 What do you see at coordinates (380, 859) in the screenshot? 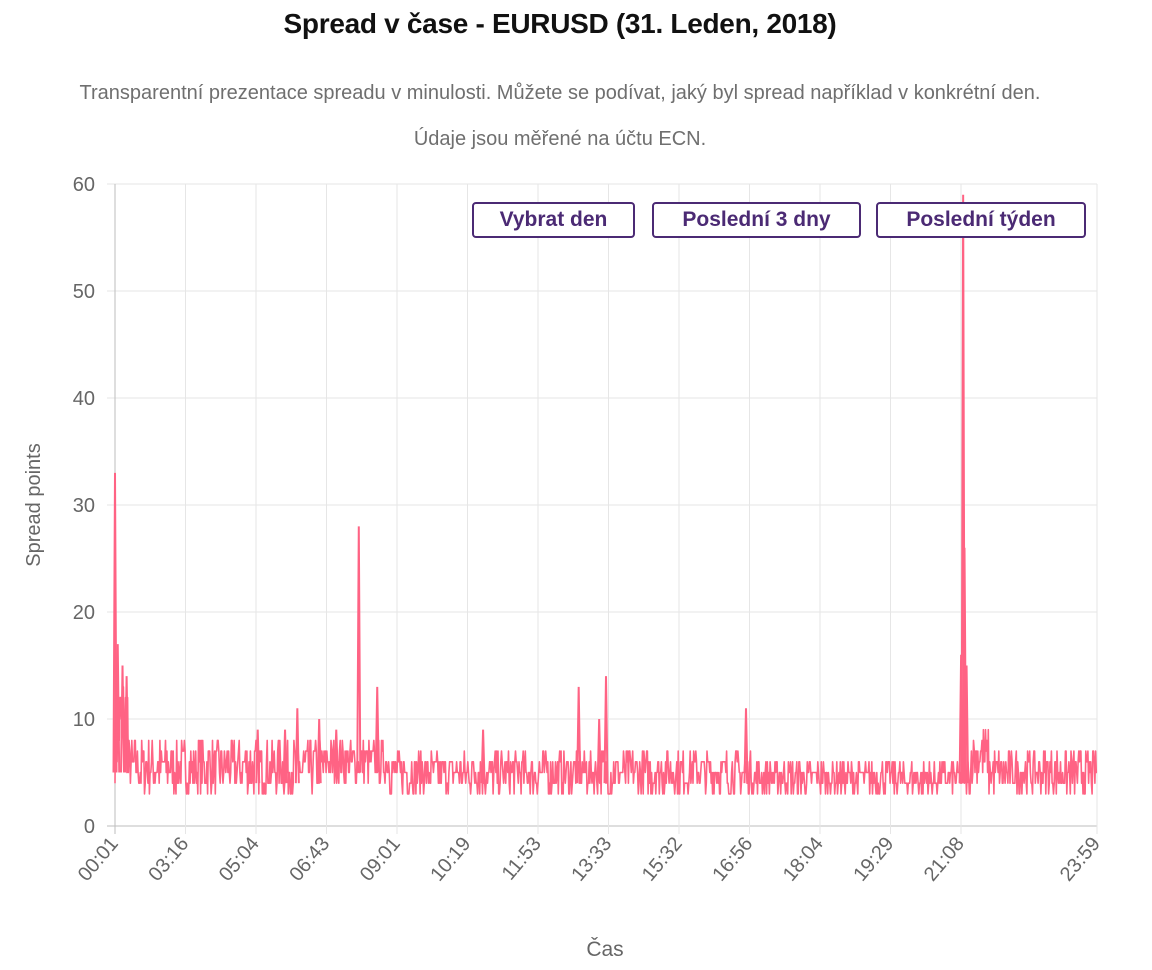
I see `x-tick-label: 09:01` at bounding box center [380, 859].